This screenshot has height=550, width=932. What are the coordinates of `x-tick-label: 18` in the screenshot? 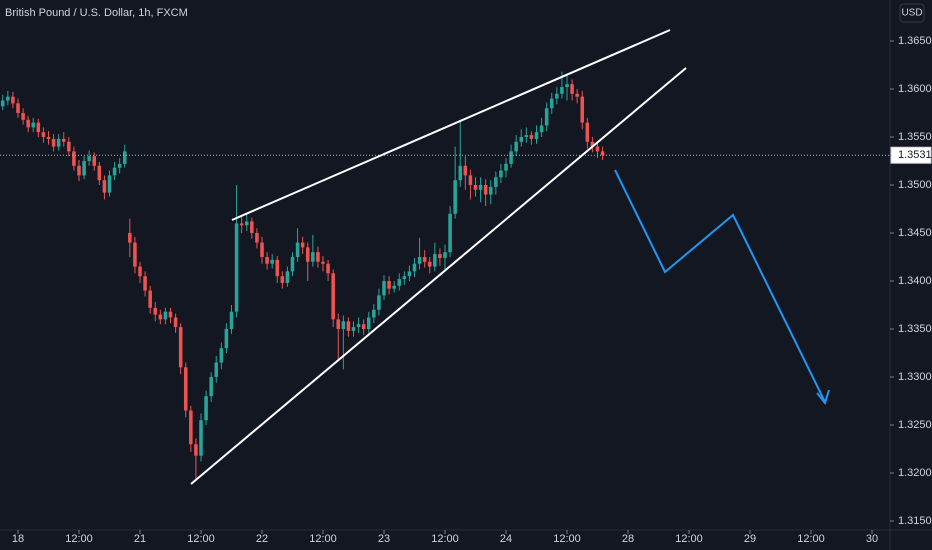 It's located at (18, 539).